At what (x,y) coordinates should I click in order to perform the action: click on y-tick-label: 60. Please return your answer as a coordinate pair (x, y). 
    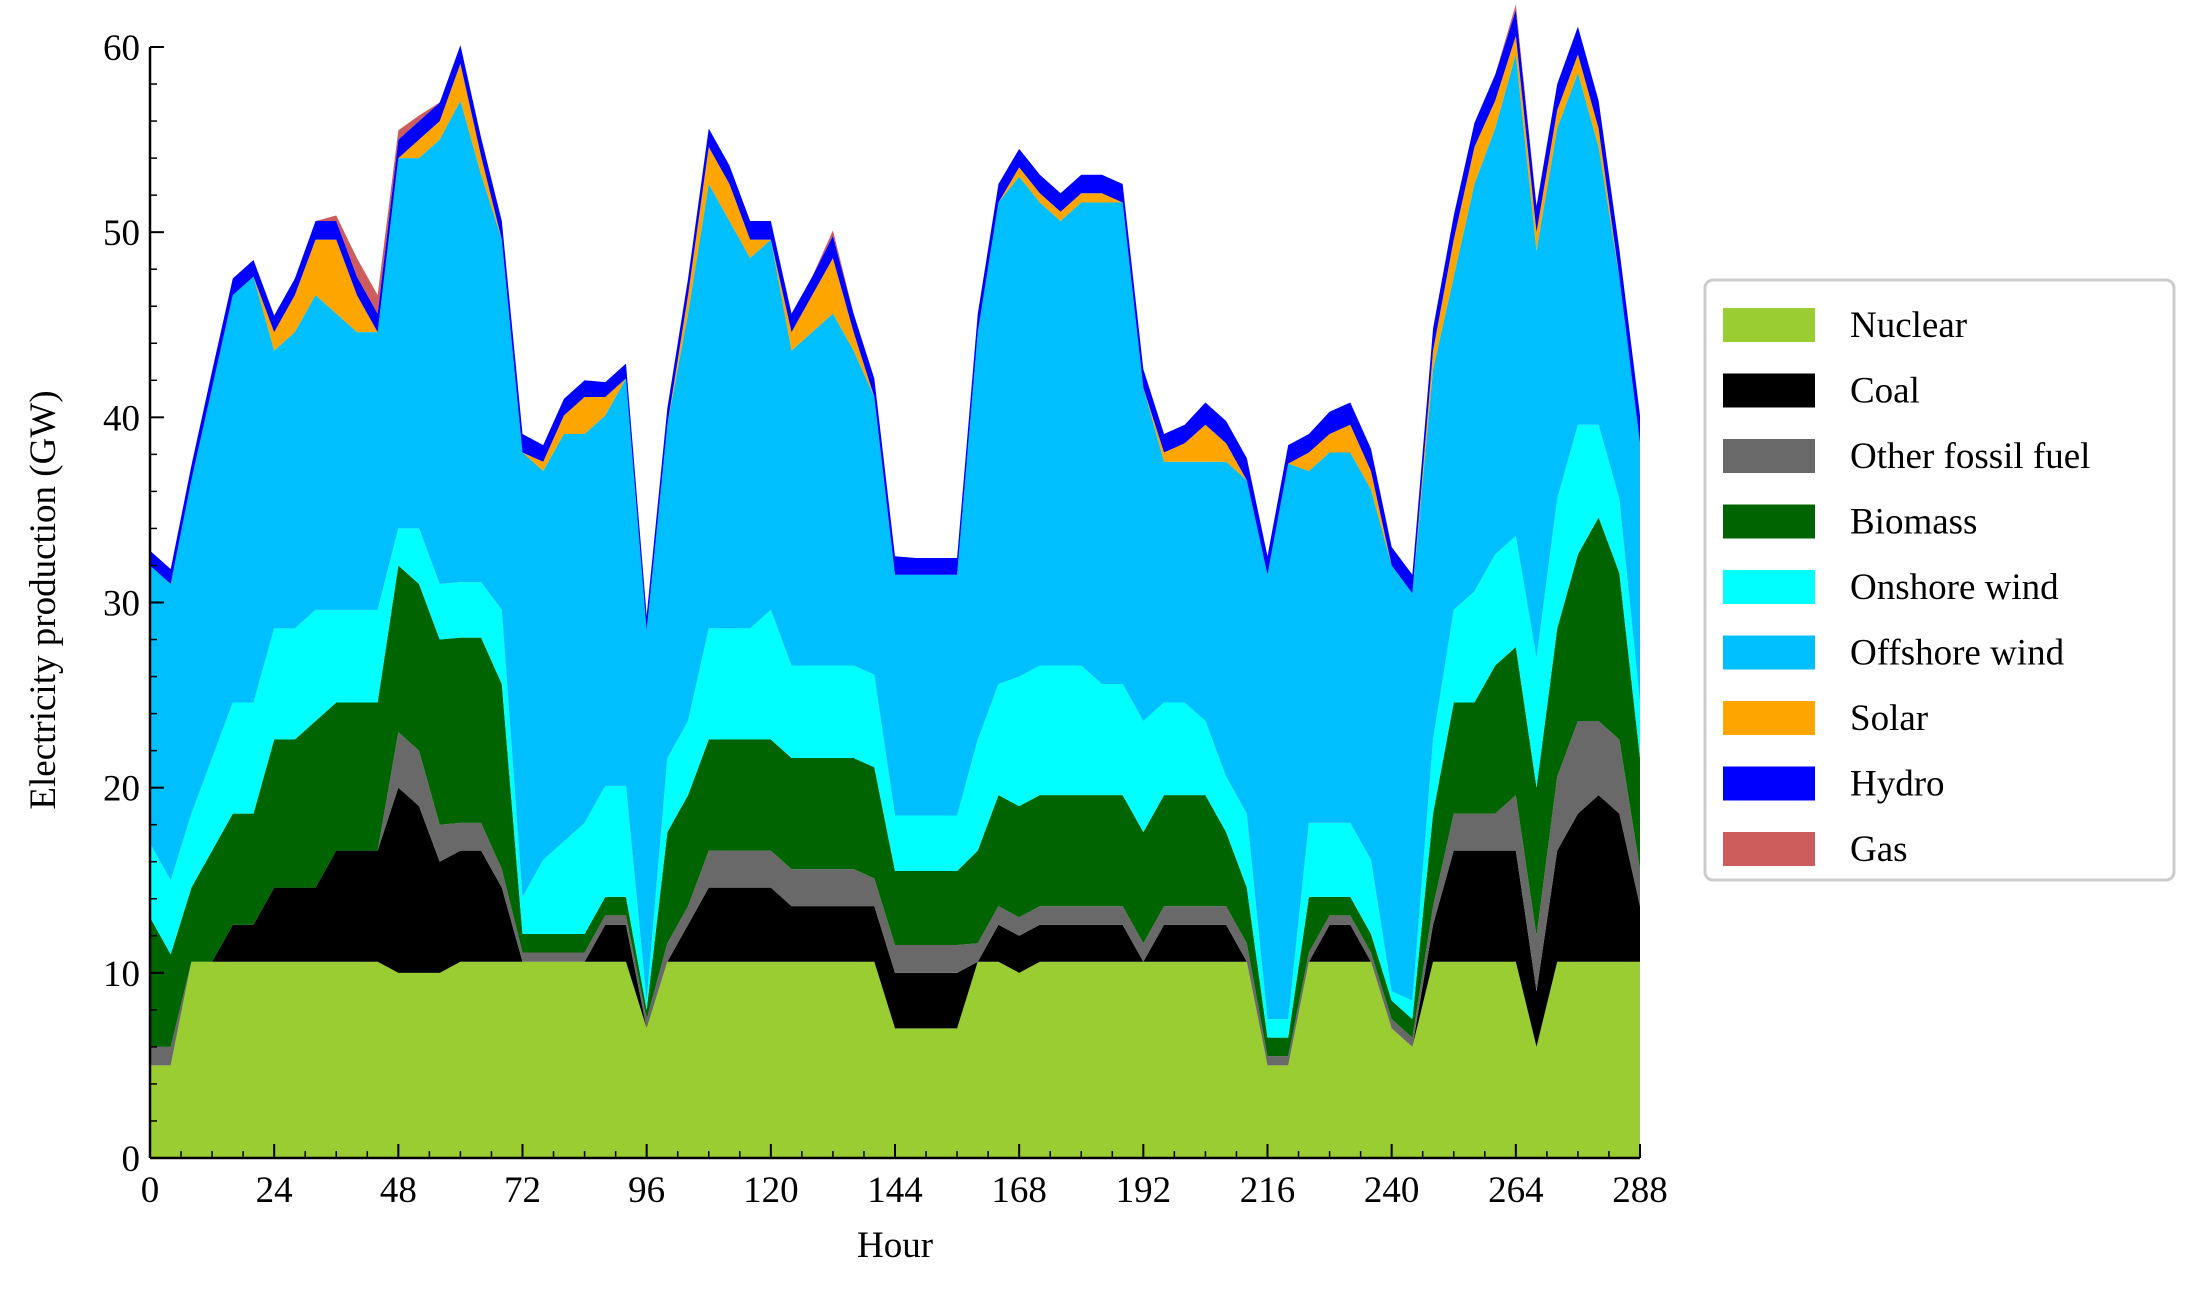
    Looking at the image, I should click on (121, 48).